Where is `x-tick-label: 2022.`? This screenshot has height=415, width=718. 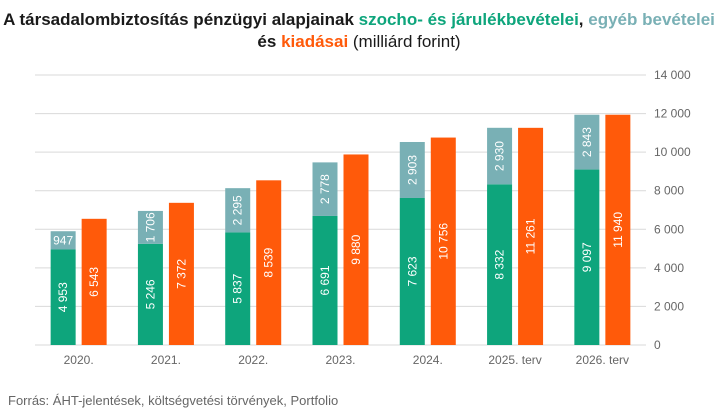 x-tick-label: 2022. is located at coordinates (253, 360).